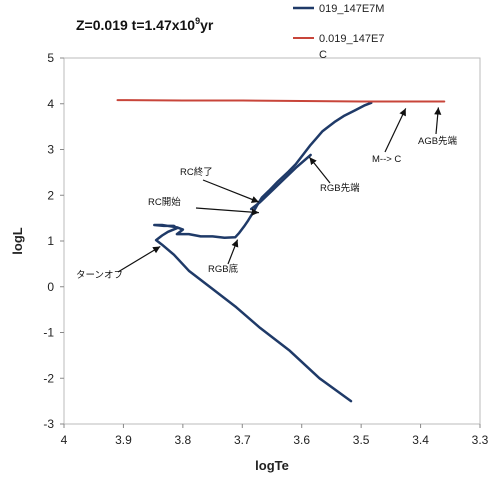  What do you see at coordinates (123, 440) in the screenshot?
I see `x-tick-label: 3.9` at bounding box center [123, 440].